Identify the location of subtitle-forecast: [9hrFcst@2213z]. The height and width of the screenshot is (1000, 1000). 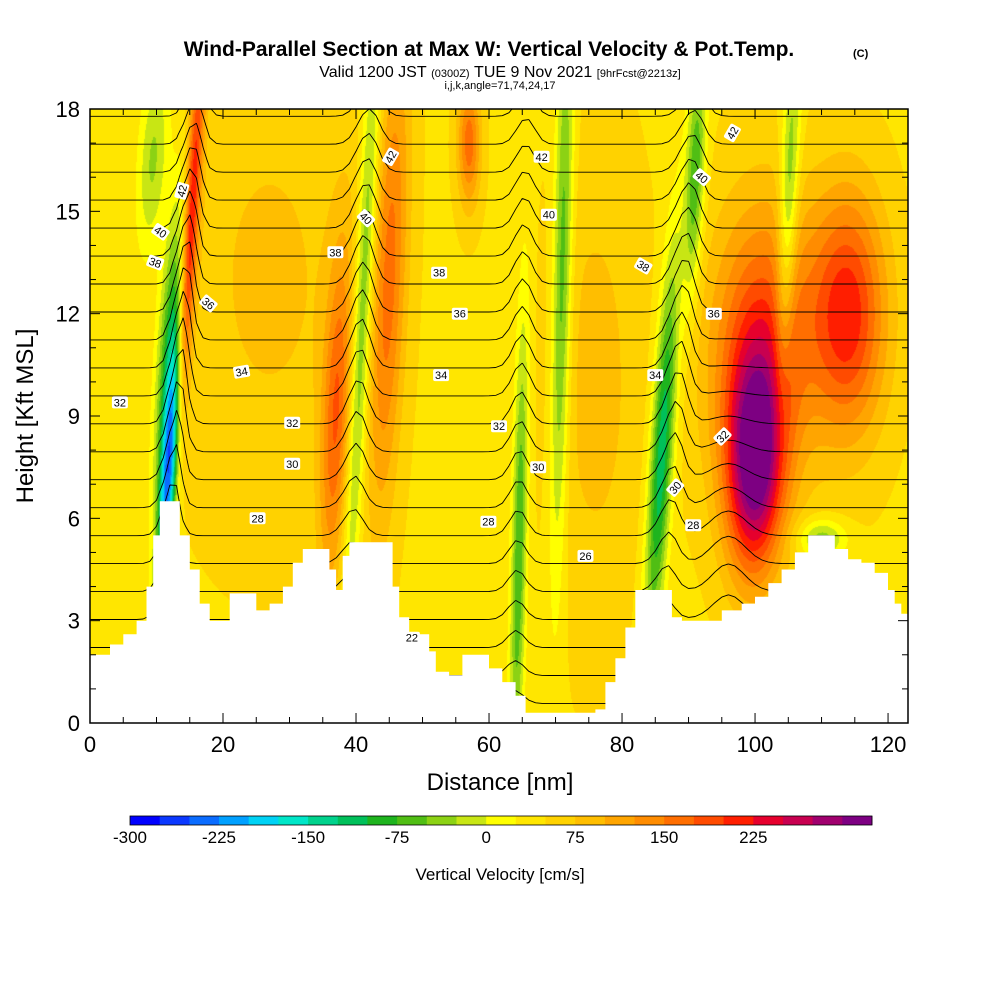
(639, 74).